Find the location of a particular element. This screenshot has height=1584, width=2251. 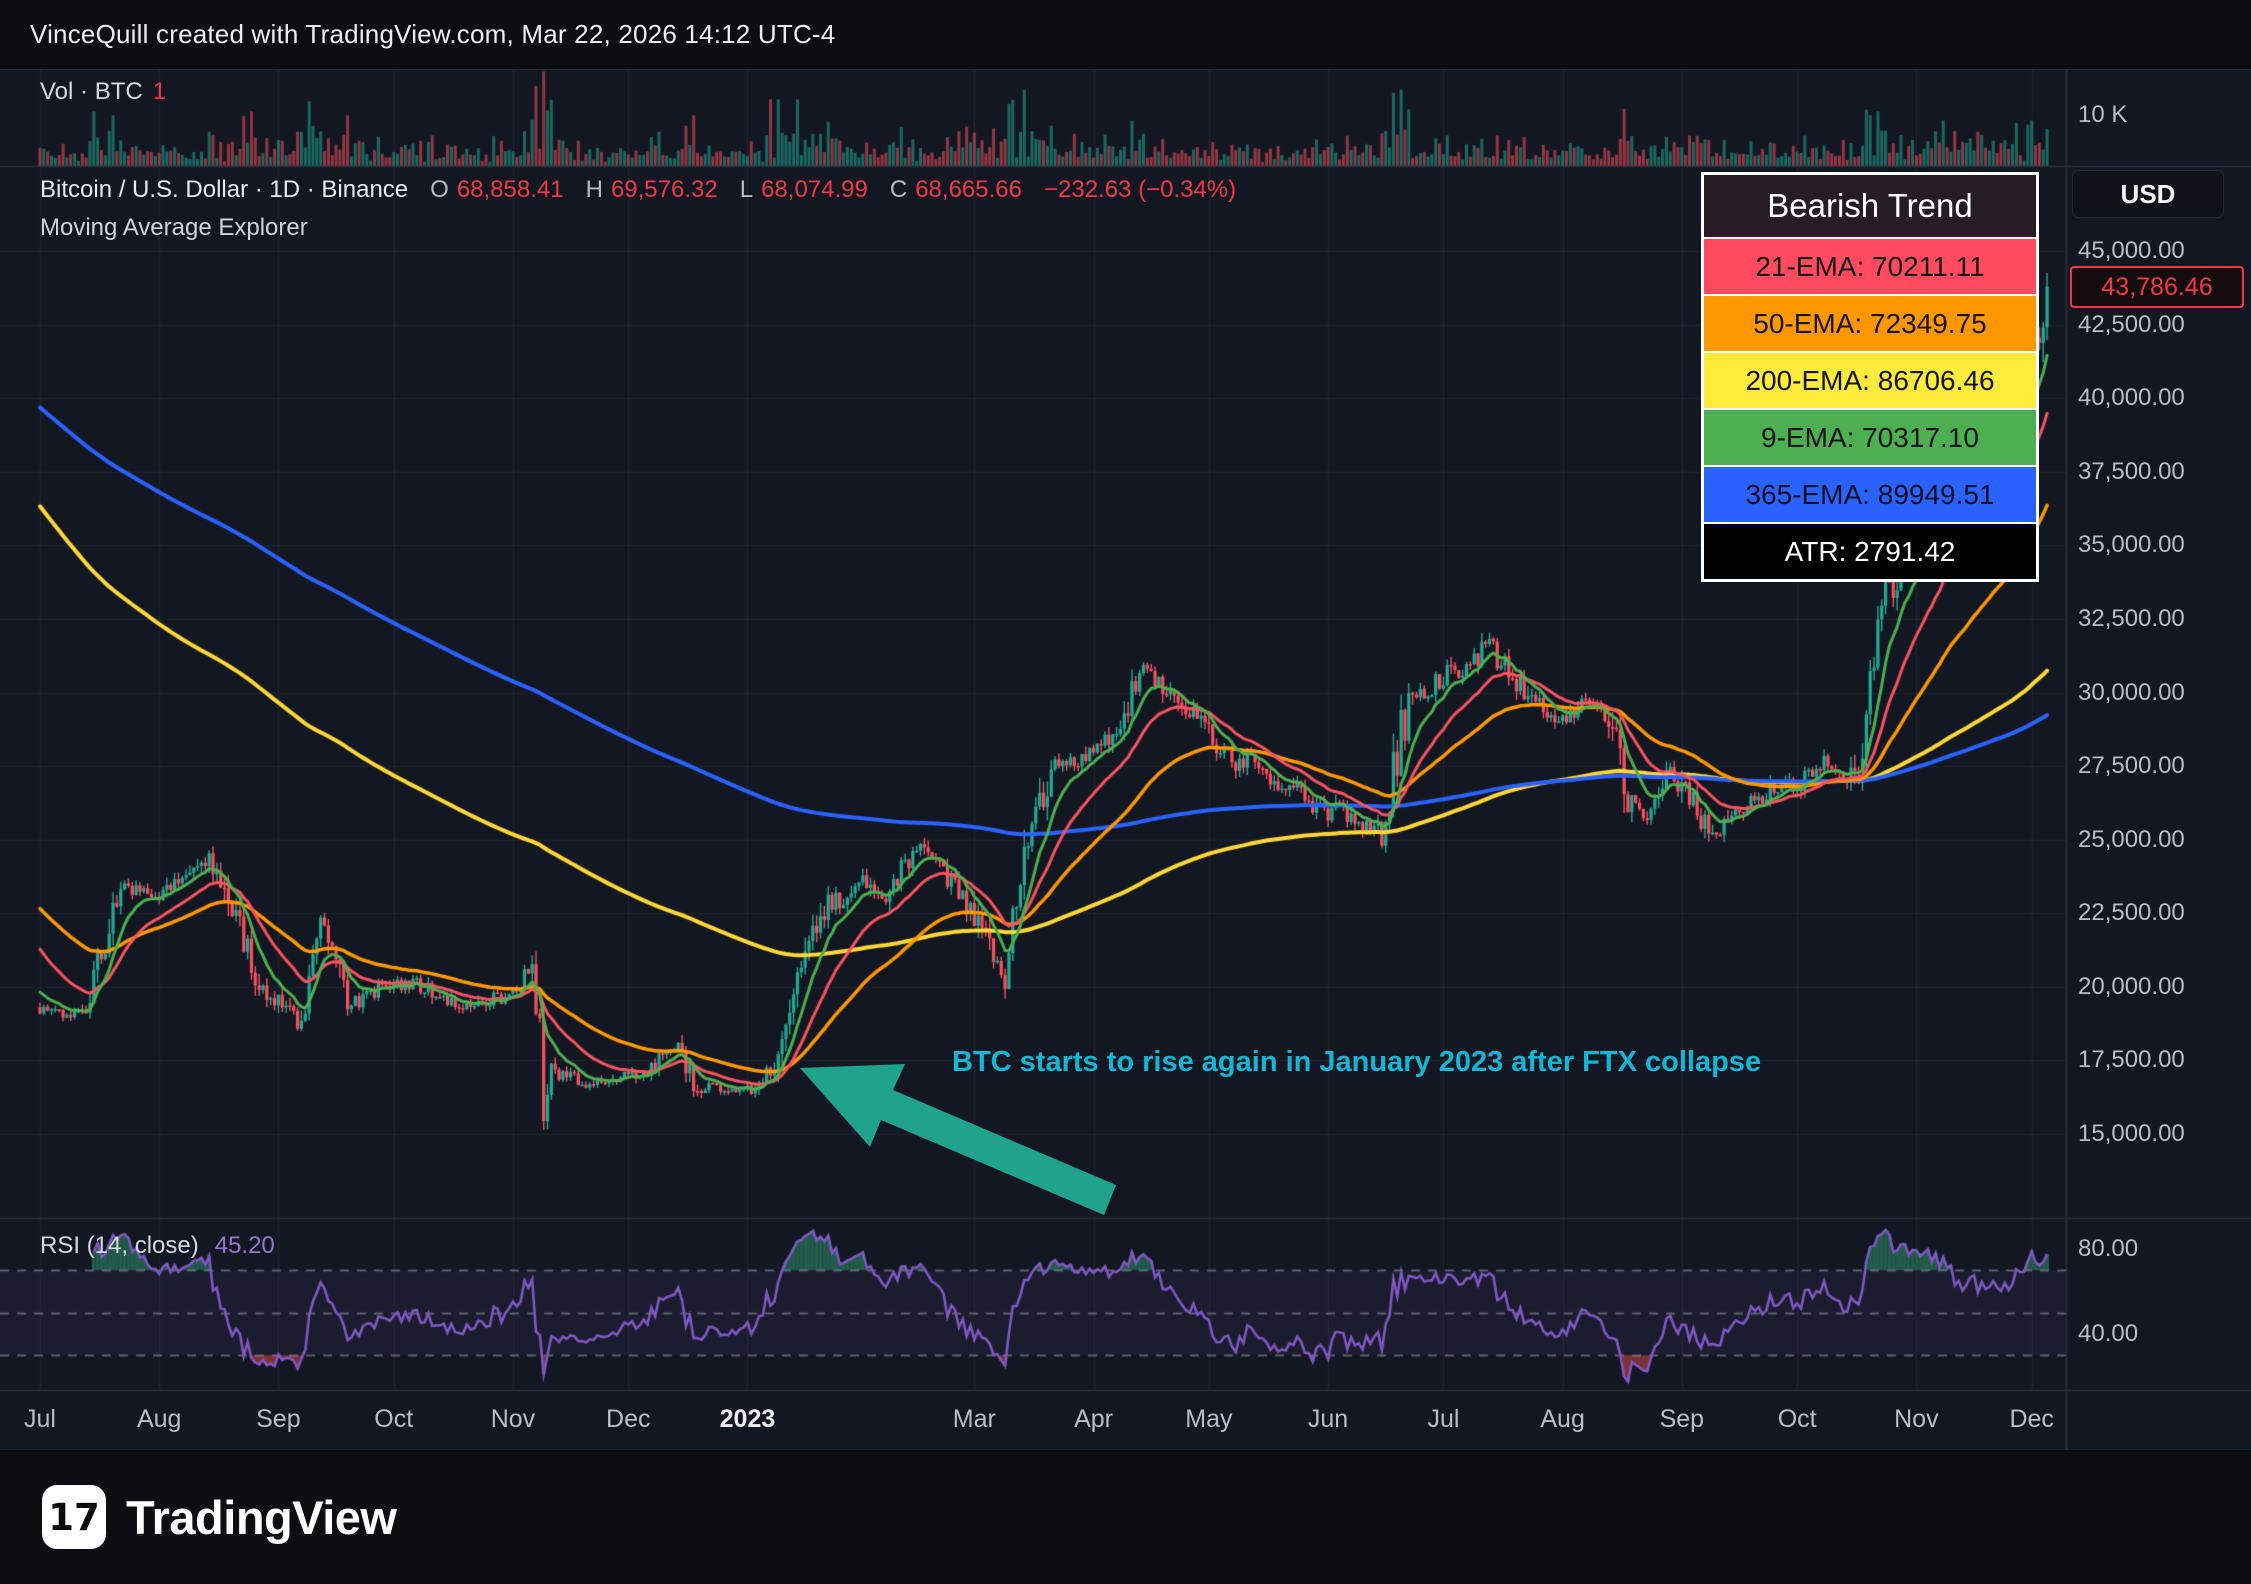

rsi-legend-value: 45.20 is located at coordinates (244, 1245).